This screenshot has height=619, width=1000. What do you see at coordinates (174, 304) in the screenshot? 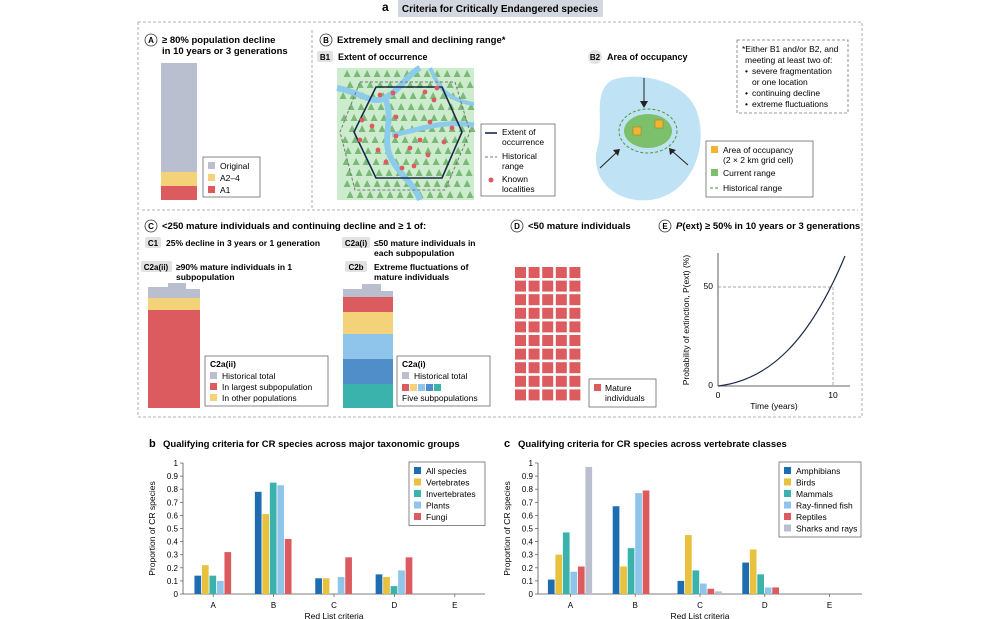
I see `c2aii-bar-other` at bounding box center [174, 304].